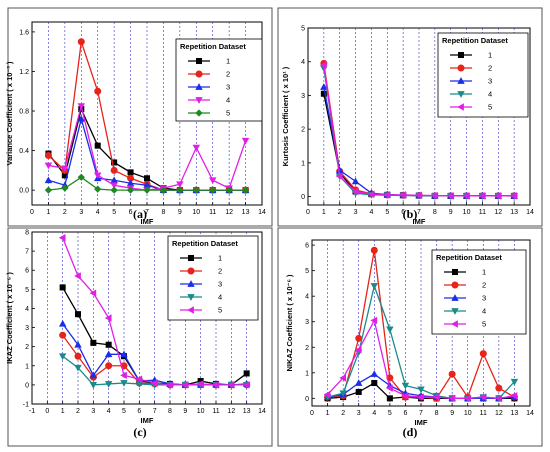 The width and height of the screenshot is (550, 452). Describe the element at coordinates (285, 116) in the screenshot. I see `y-axis-title: Kurtosis Coefficient ( x 10¹ )` at that location.